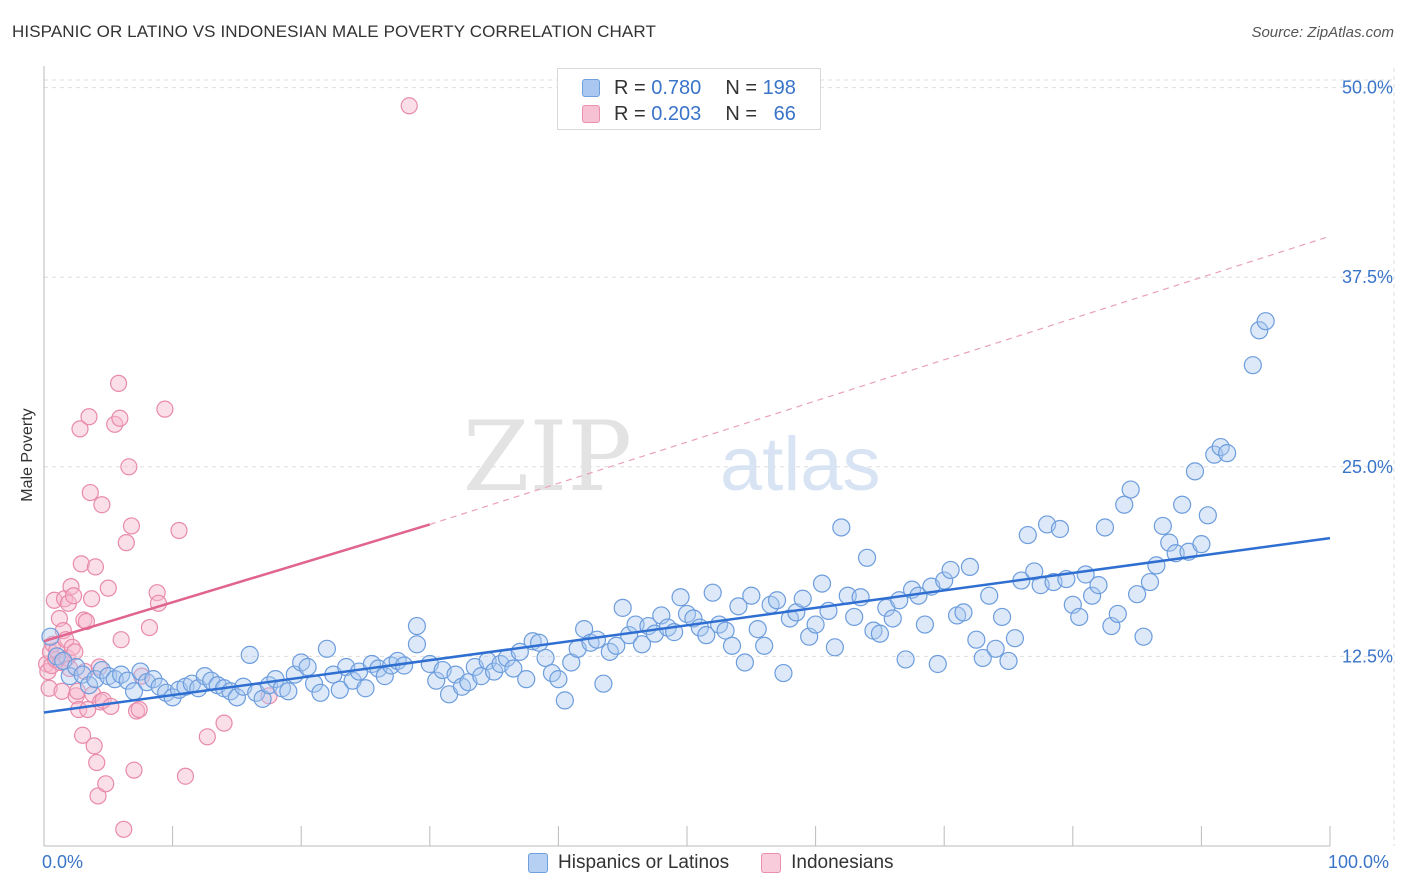 Image resolution: width=1406 pixels, height=892 pixels. I want to click on hispanics-swatch, so click(591, 88).